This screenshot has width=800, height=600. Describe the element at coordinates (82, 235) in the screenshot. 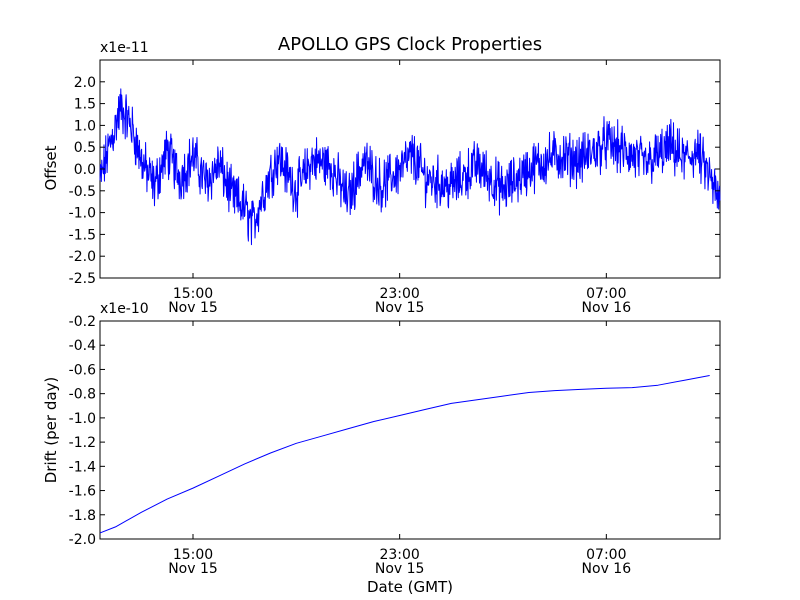

I see `offset-y-tick-label: -1.5` at that location.